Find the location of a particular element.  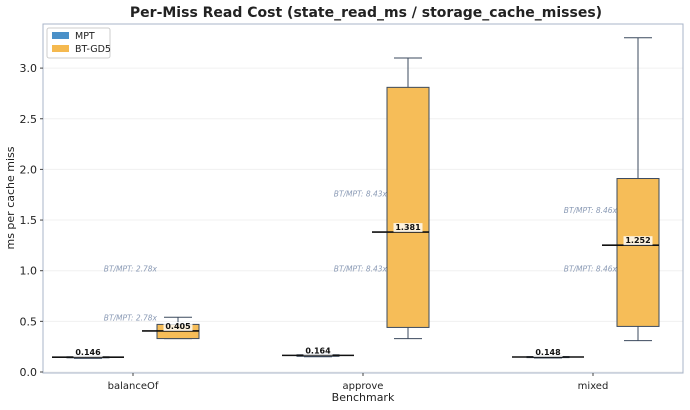

median-label: 0.405 is located at coordinates (178, 326).